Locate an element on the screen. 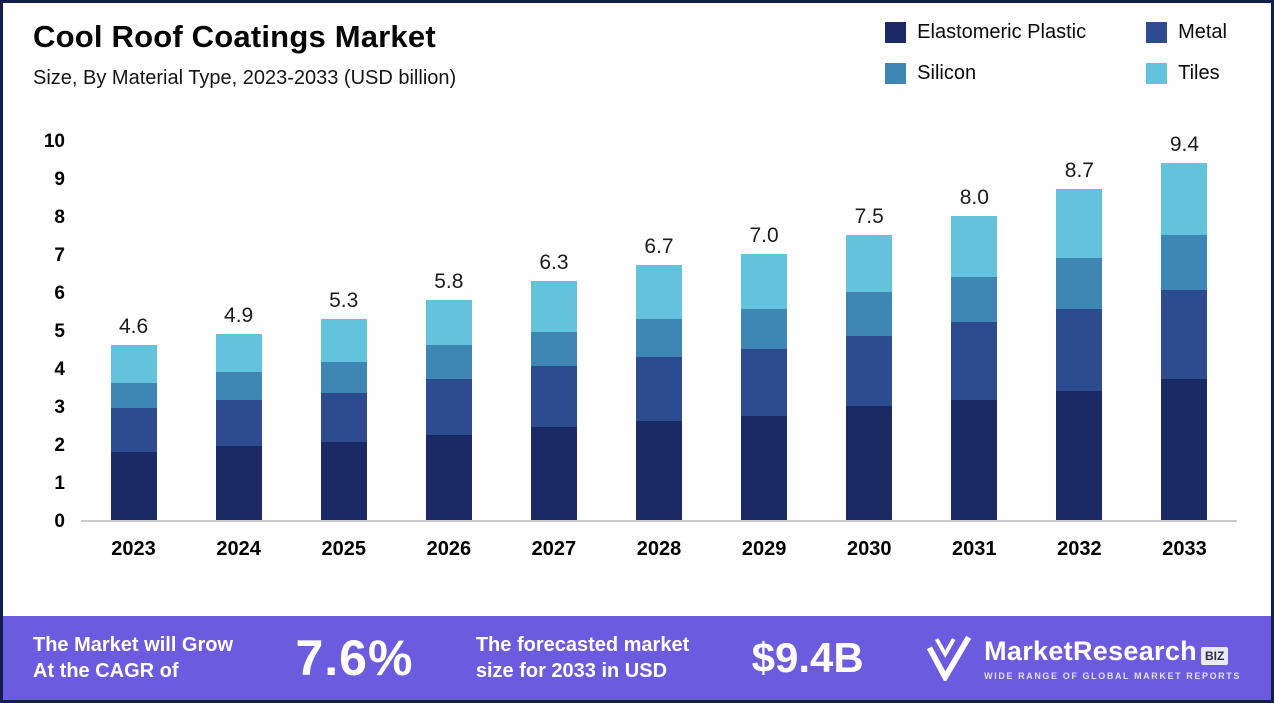  x-tick-label: 2032 is located at coordinates (1079, 549).